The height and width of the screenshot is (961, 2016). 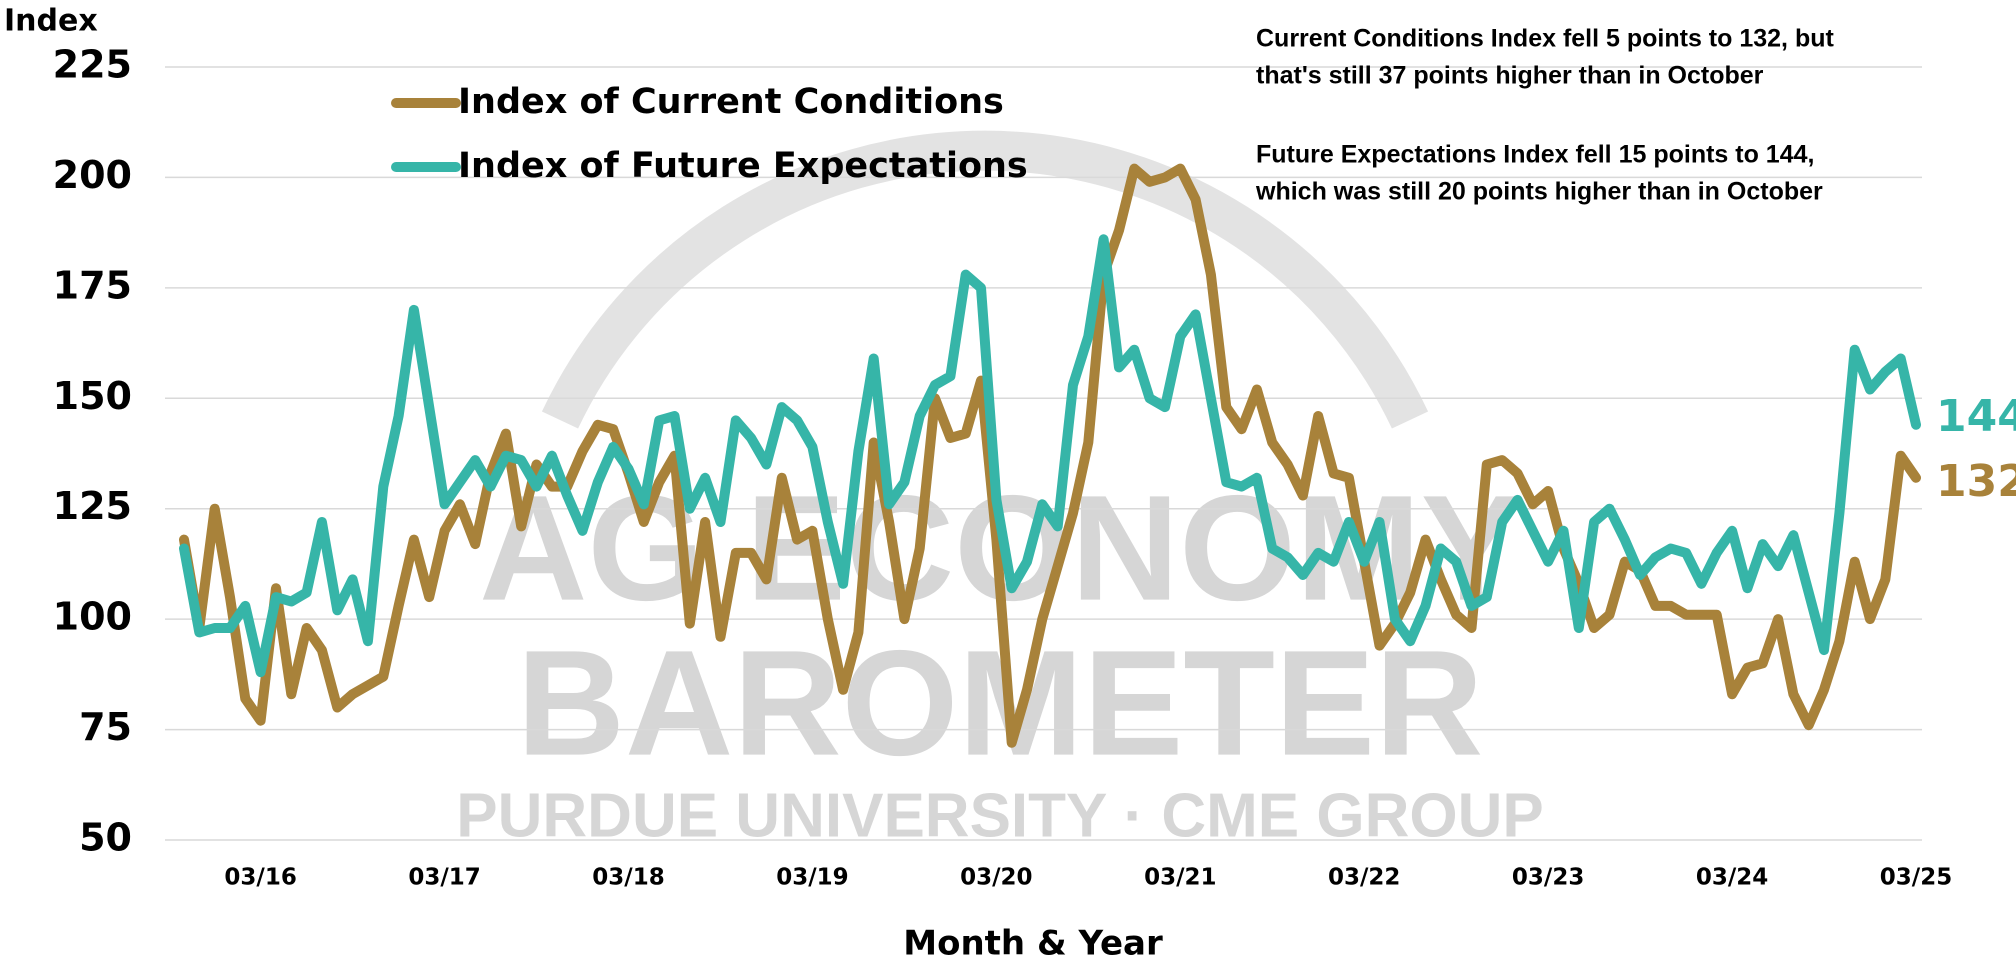 I want to click on y-tick-label: 175, so click(x=92, y=285).